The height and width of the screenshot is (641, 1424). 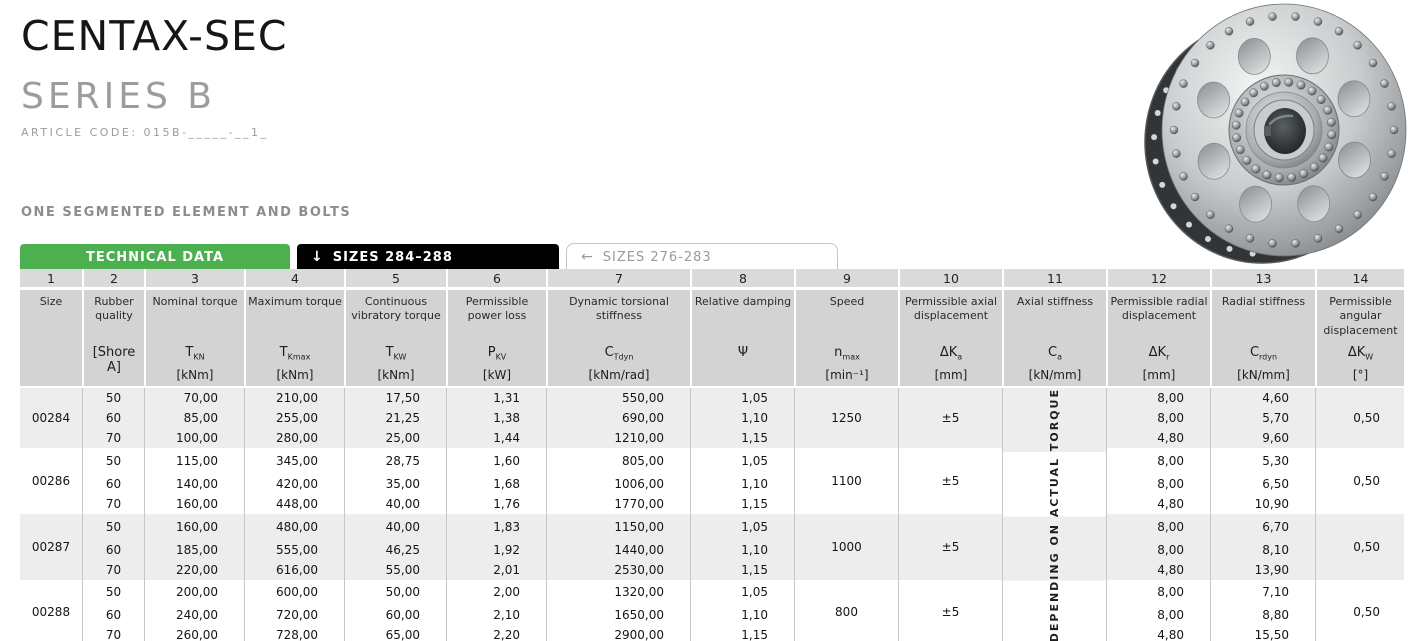 I want to click on column-title: Continuous vibratory torque, so click(x=396, y=309).